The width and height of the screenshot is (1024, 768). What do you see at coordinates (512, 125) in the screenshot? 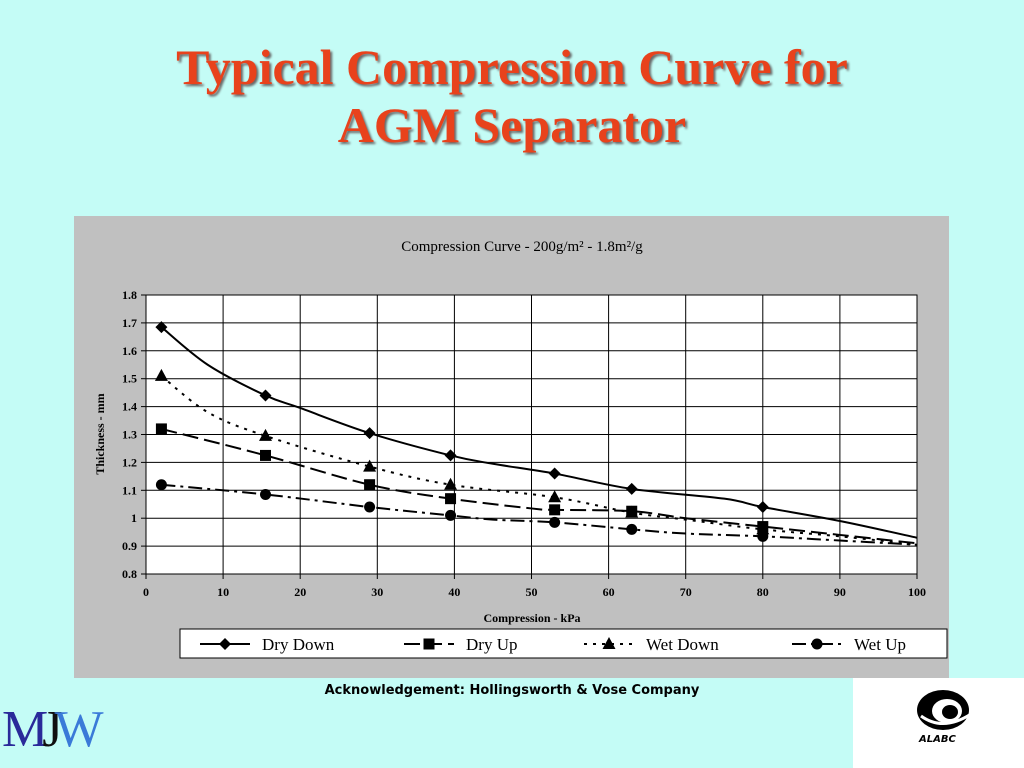
I see `slide-title-line-2: AGM Separator` at bounding box center [512, 125].